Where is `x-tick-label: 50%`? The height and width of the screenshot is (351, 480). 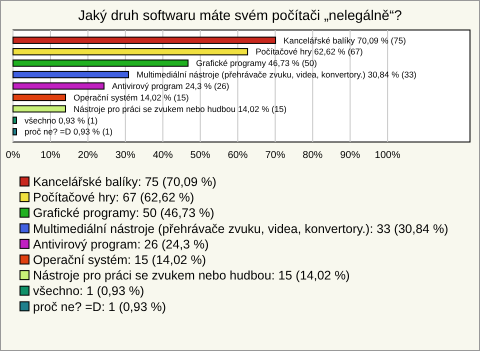
x-tick-label: 50% is located at coordinates (200, 155).